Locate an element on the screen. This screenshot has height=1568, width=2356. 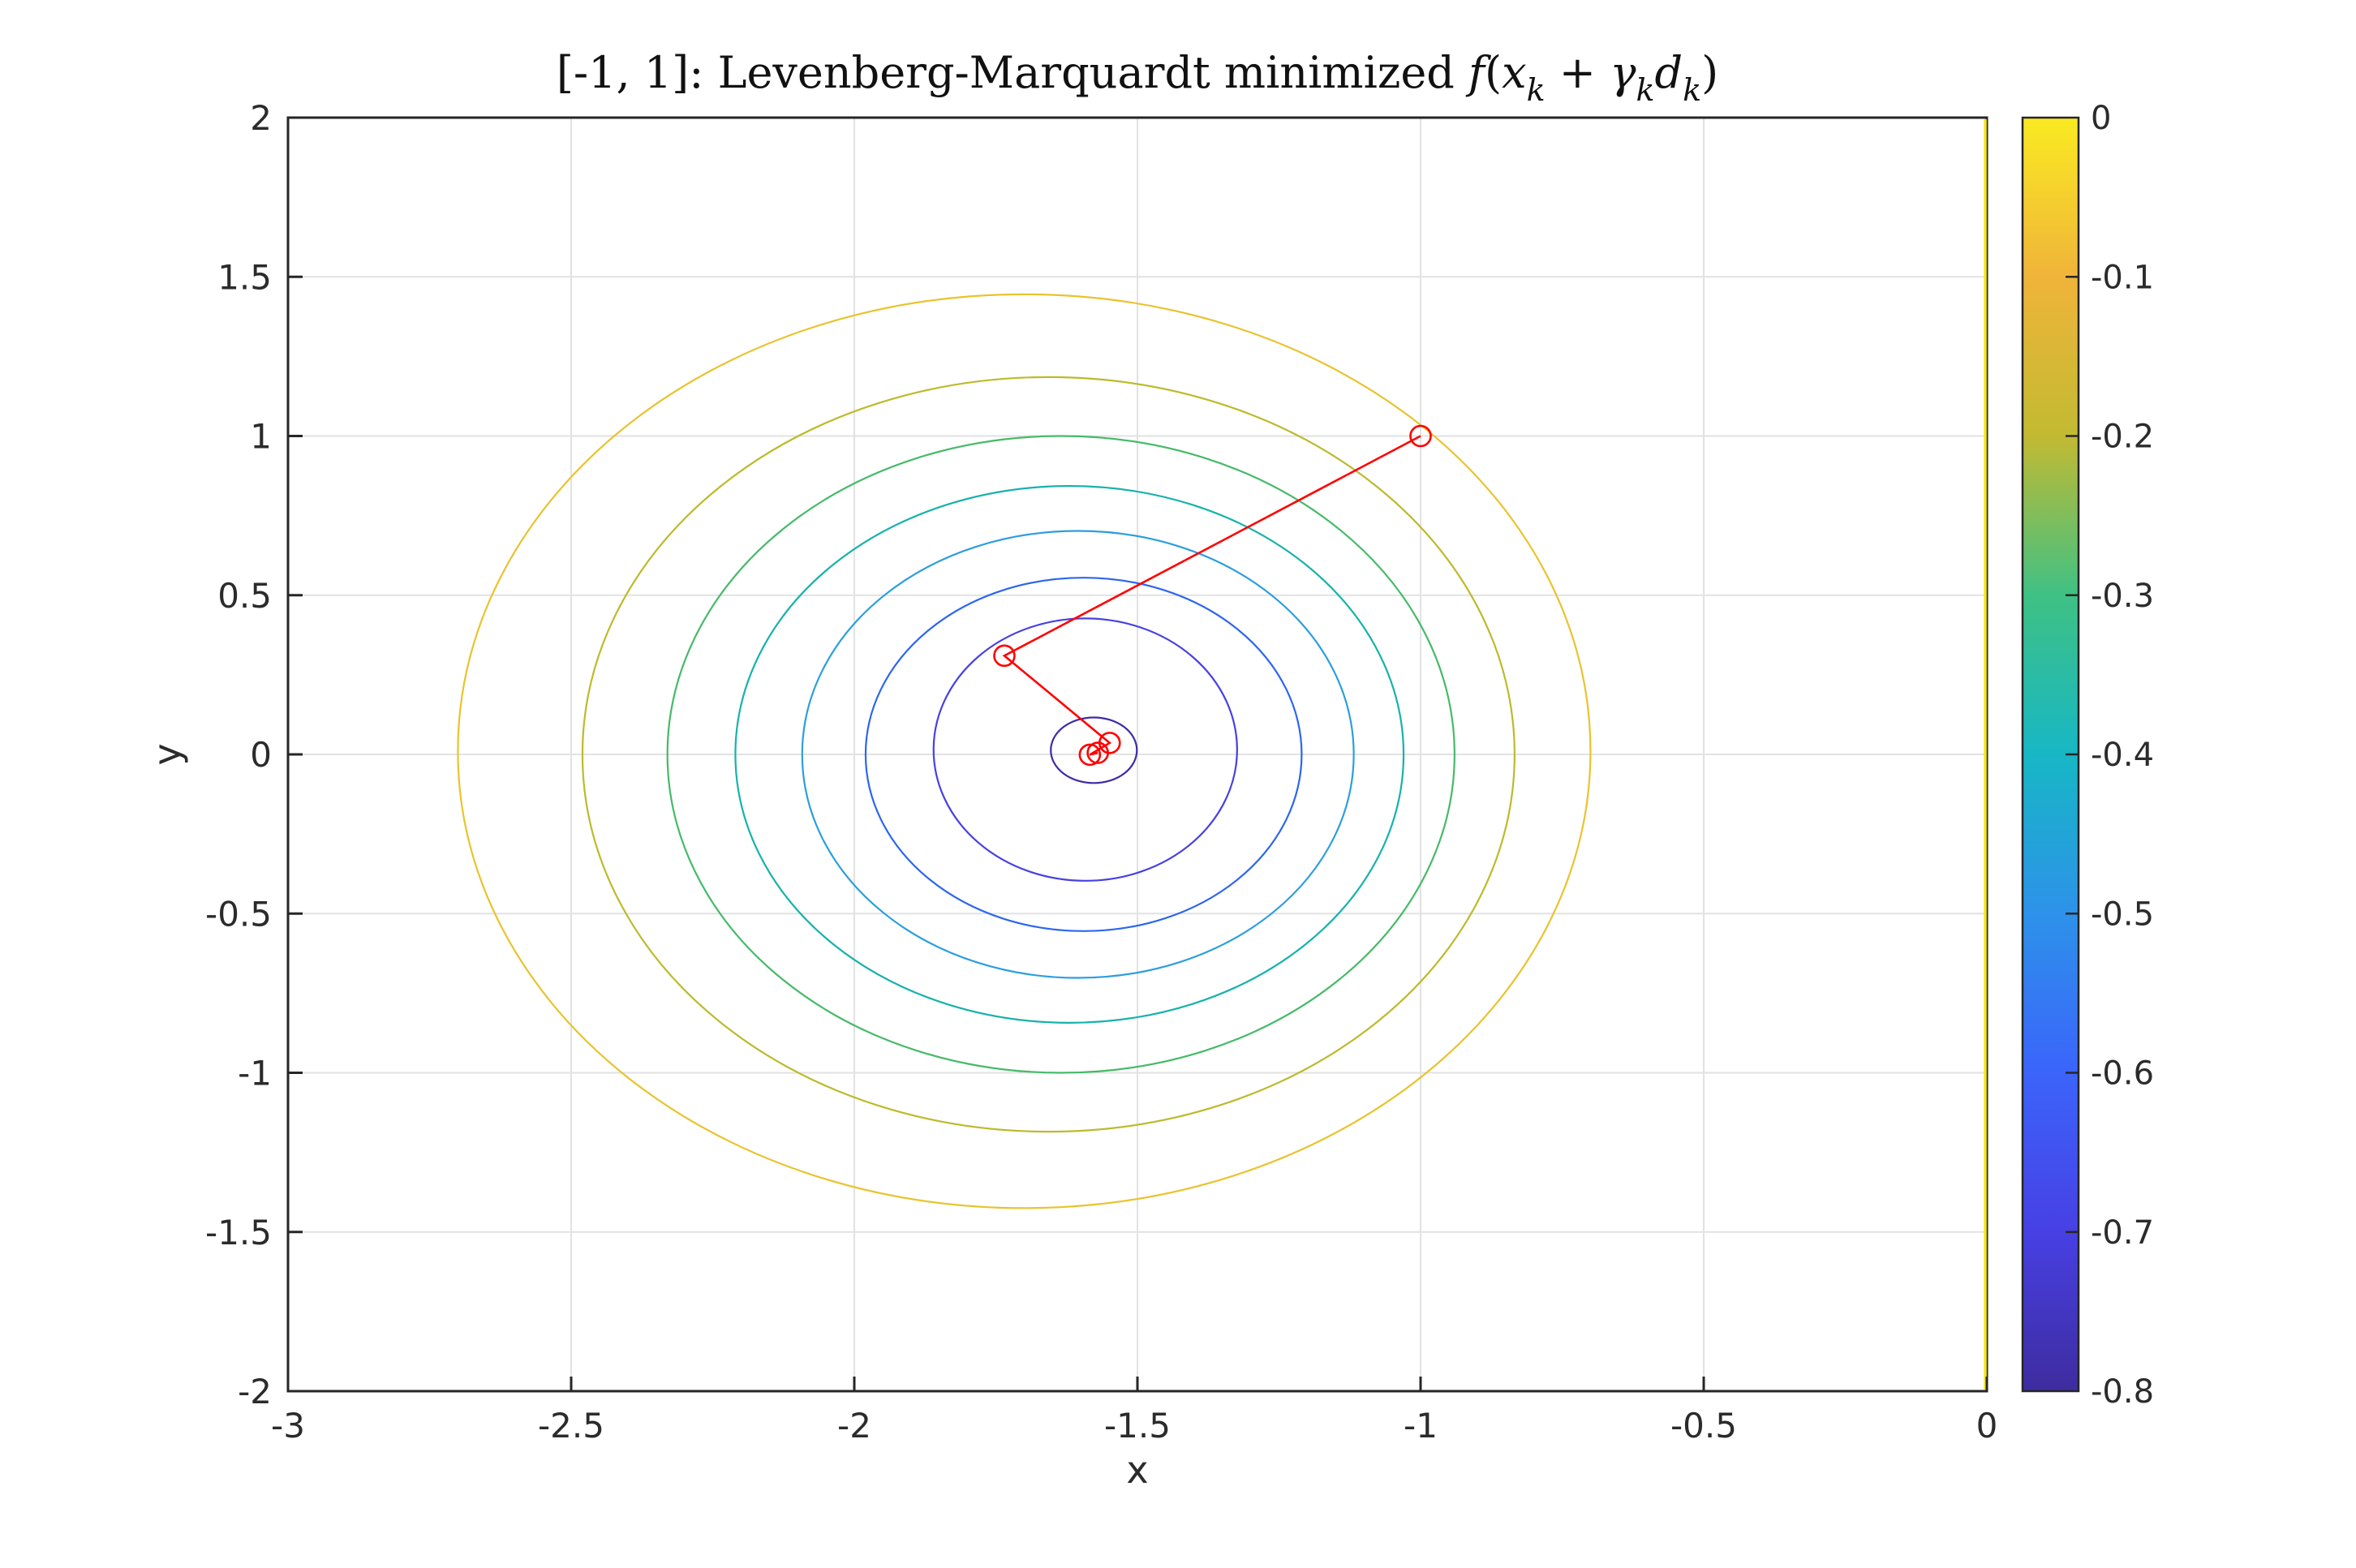
x-tick-label: -1.5 is located at coordinates (1137, 1426).